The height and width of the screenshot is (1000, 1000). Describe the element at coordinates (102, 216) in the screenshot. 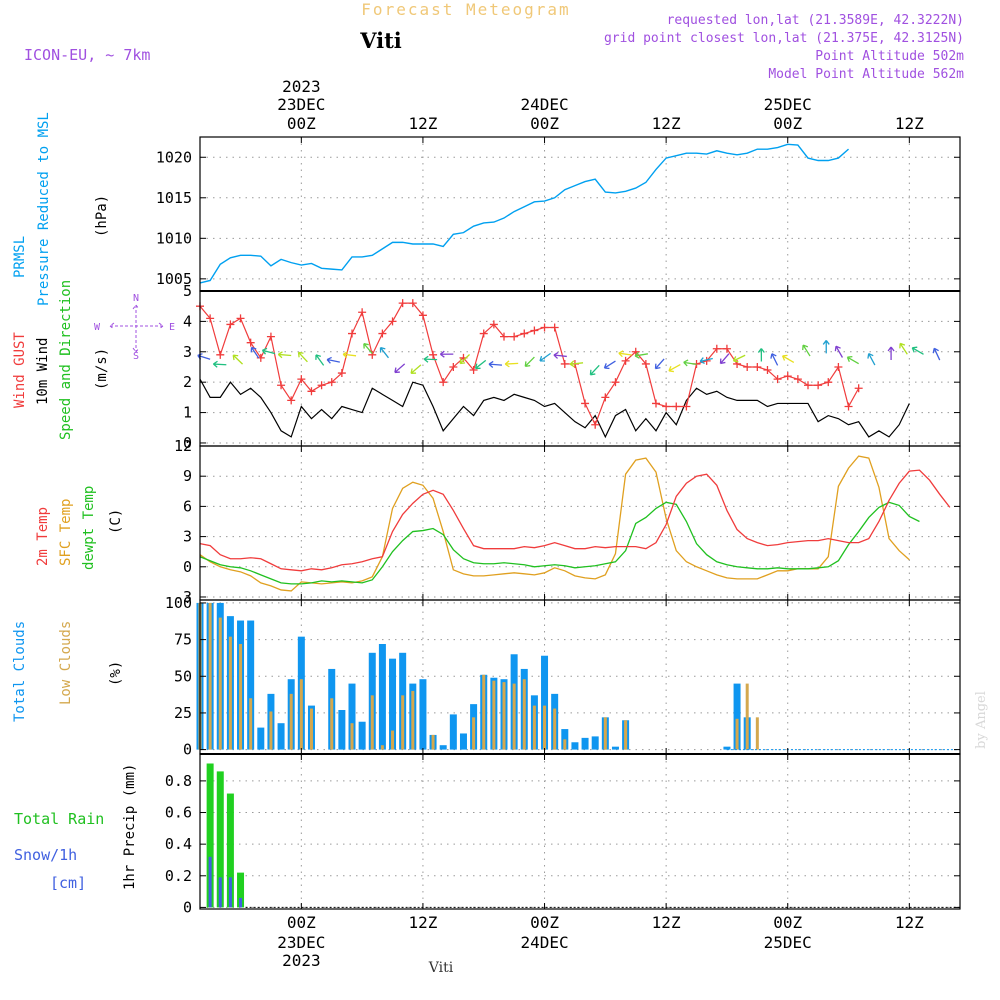

I see `pressure-unit: (hPa)` at that location.